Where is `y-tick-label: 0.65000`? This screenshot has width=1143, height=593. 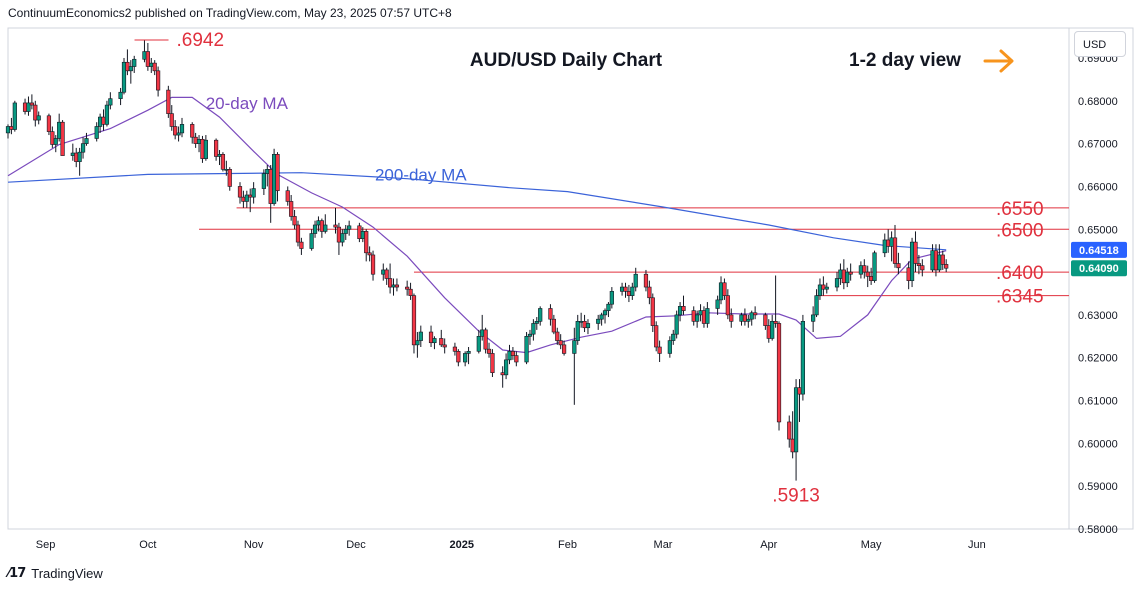 y-tick-label: 0.65000 is located at coordinates (1098, 230).